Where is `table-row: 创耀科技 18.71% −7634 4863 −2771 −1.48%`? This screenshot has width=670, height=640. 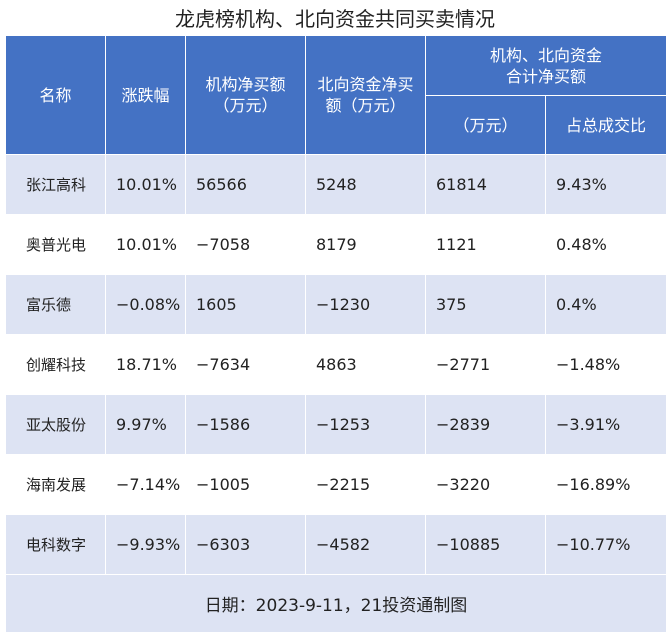
table-row: 创耀科技 18.71% −7634 4863 −2771 −1.48% is located at coordinates (336, 364).